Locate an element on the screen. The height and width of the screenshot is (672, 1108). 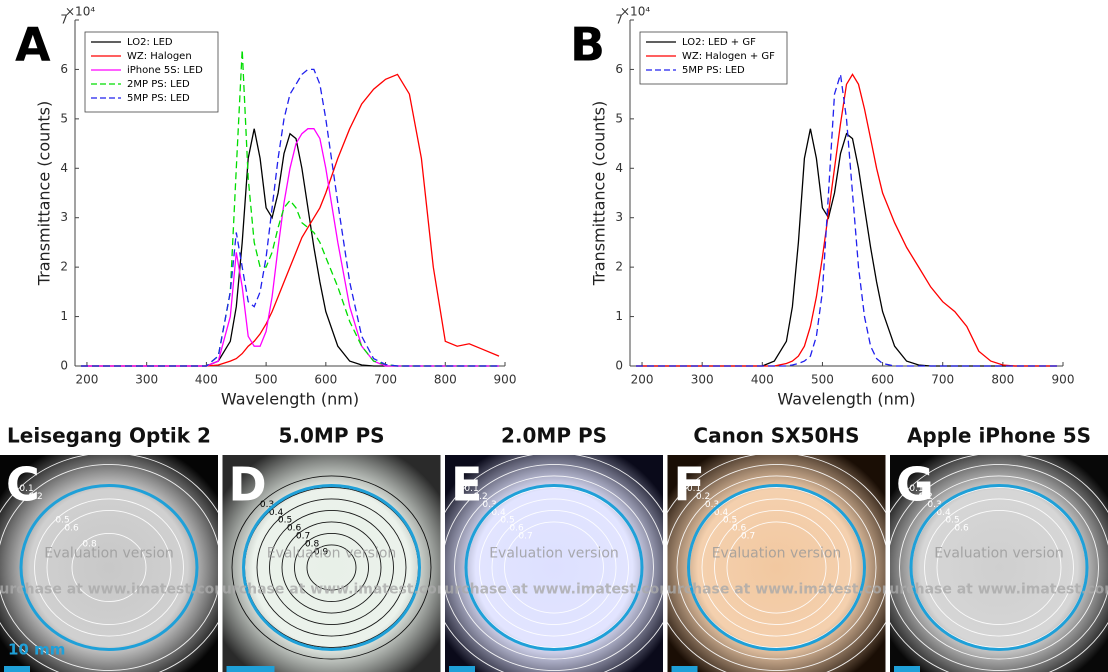
panel-label: B is located at coordinates (587, 45).